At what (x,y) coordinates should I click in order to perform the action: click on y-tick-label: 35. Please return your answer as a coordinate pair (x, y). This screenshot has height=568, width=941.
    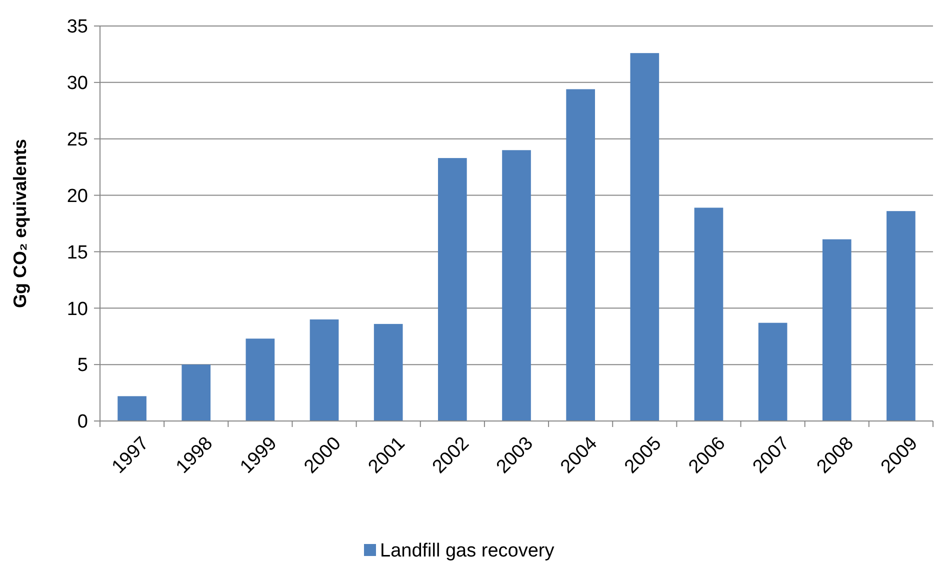
    Looking at the image, I should click on (77, 27).